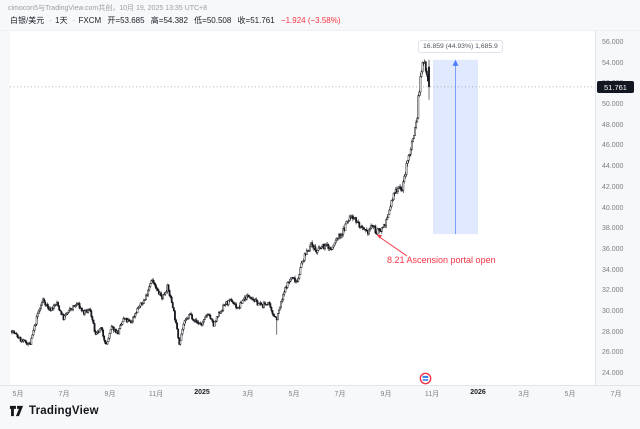 Image resolution: width=640 pixels, height=429 pixels. Describe the element at coordinates (613, 249) in the screenshot. I see `price-axis-label: 36.000` at that location.